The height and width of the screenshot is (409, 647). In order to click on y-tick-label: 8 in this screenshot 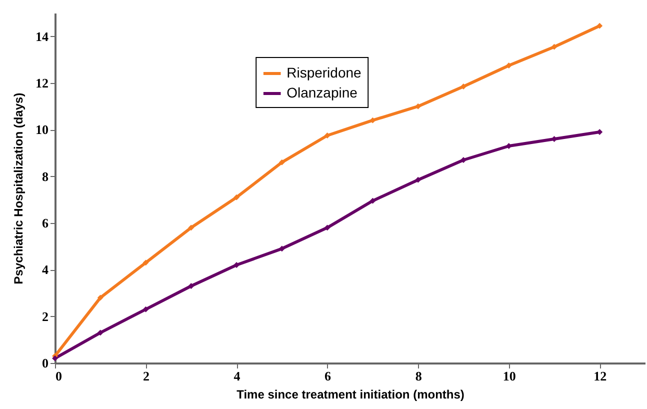, I will do `click(45, 176)`.